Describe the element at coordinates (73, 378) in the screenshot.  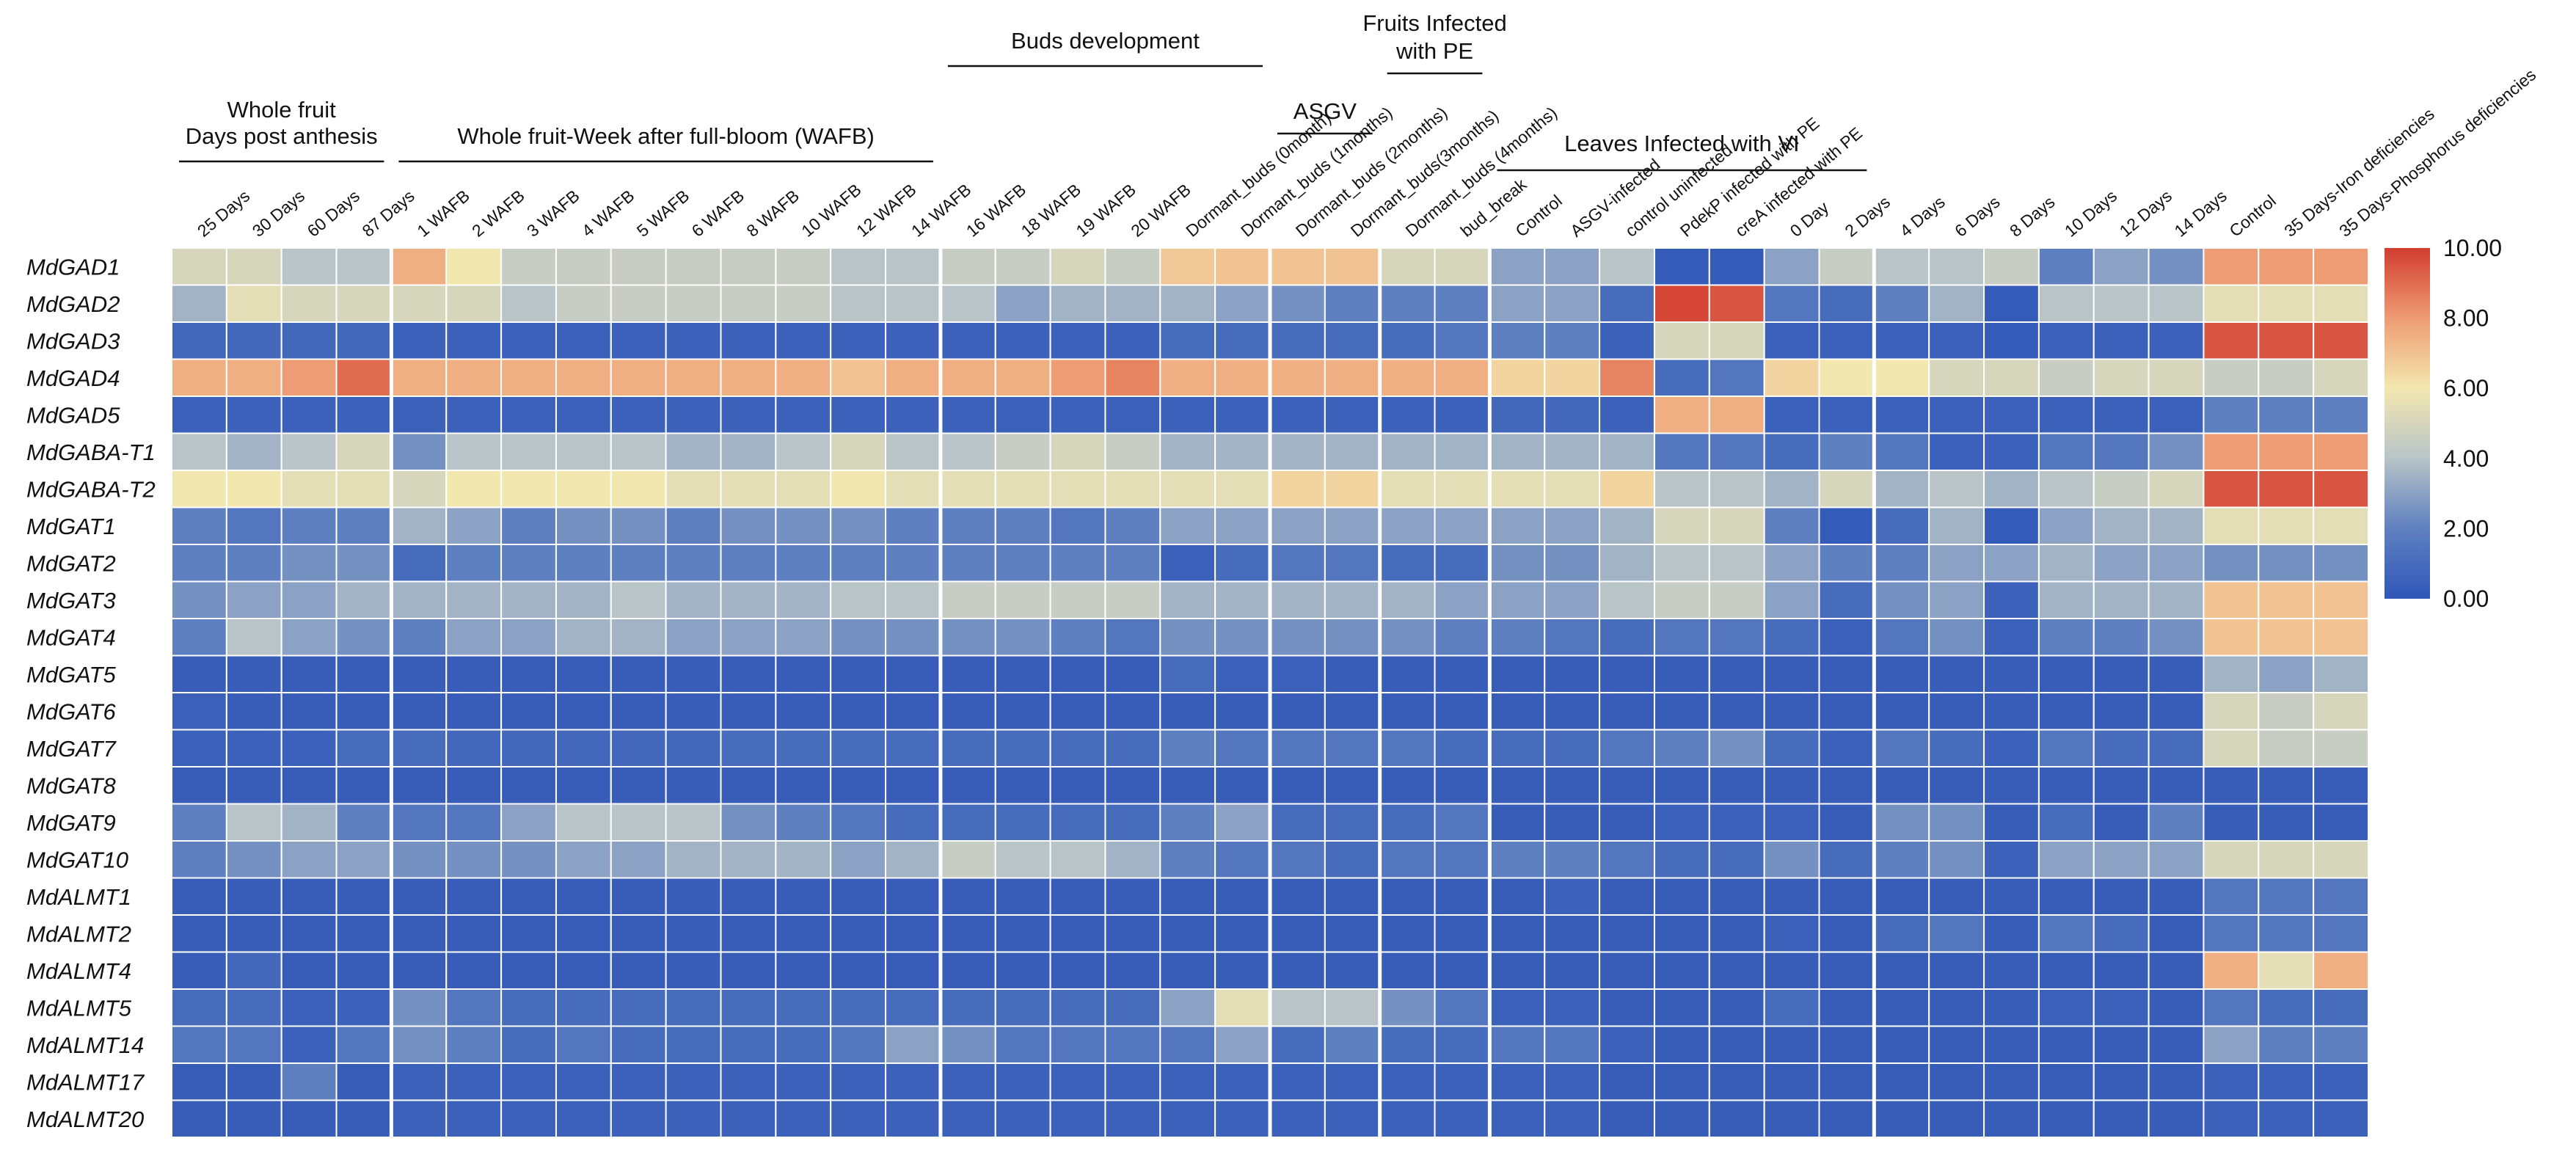
I see `row-label: MdGAD4` at that location.